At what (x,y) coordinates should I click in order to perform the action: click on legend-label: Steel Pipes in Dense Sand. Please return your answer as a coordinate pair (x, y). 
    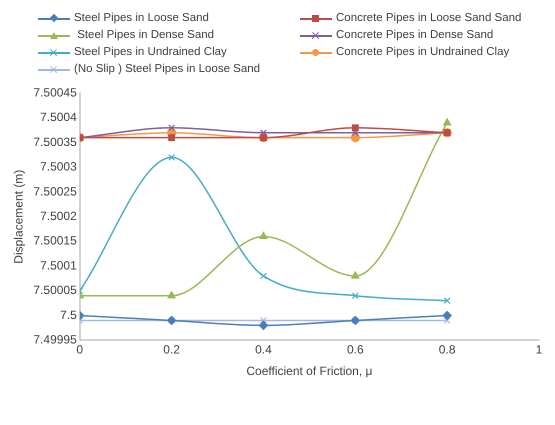
    Looking at the image, I should click on (145, 35).